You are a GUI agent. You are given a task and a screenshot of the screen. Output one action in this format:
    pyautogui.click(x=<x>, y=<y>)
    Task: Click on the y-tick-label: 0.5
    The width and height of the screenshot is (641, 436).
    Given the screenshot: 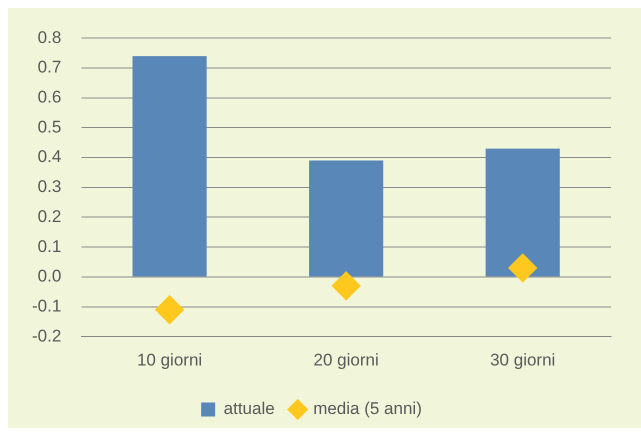 What is the action you would take?
    pyautogui.click(x=50, y=126)
    